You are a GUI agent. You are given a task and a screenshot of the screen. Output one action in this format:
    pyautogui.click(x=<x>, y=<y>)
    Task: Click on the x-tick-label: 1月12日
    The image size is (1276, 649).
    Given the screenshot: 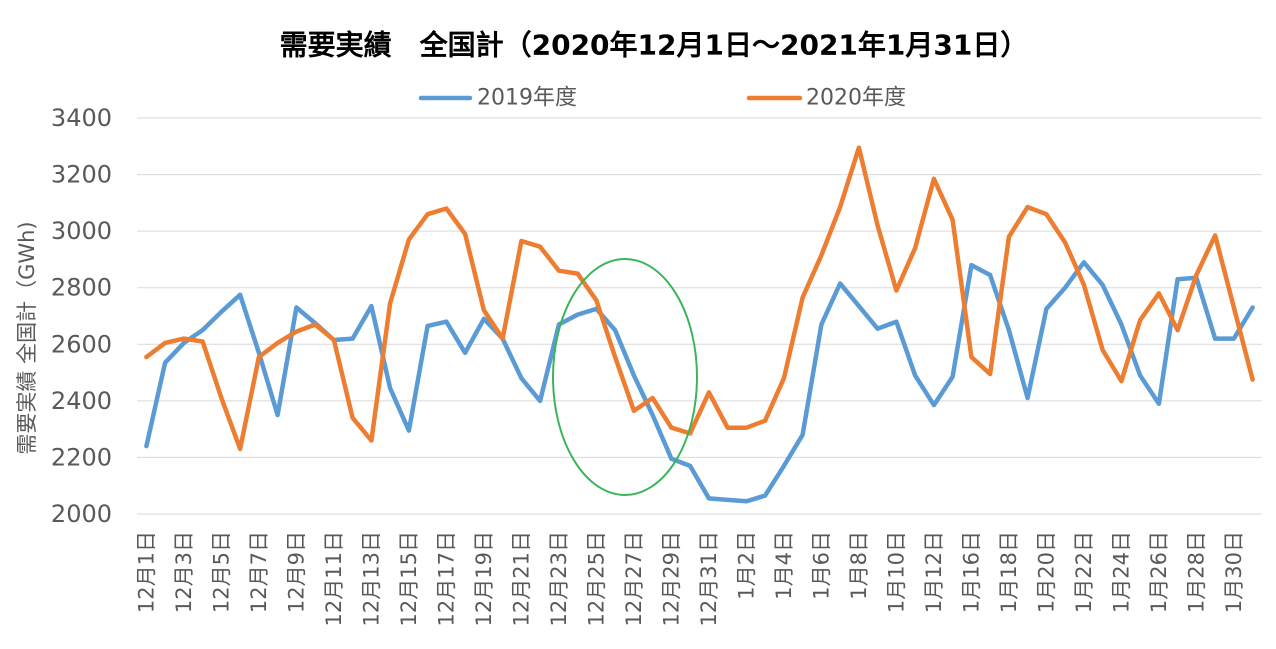 What is the action you would take?
    pyautogui.click(x=934, y=572)
    